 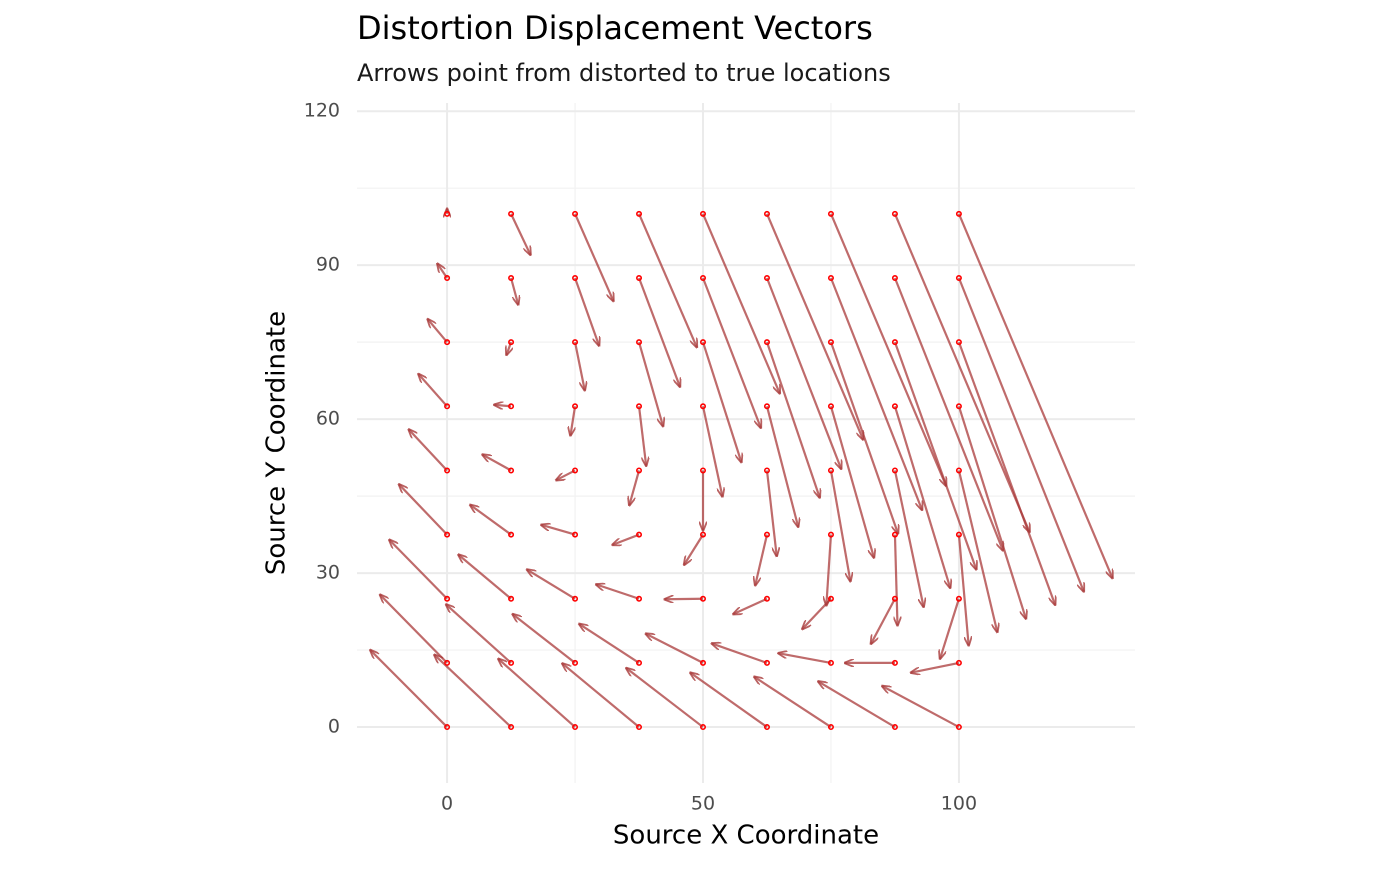 What do you see at coordinates (746, 836) in the screenshot?
I see `x-axis-title: Source X Coordinate` at bounding box center [746, 836].